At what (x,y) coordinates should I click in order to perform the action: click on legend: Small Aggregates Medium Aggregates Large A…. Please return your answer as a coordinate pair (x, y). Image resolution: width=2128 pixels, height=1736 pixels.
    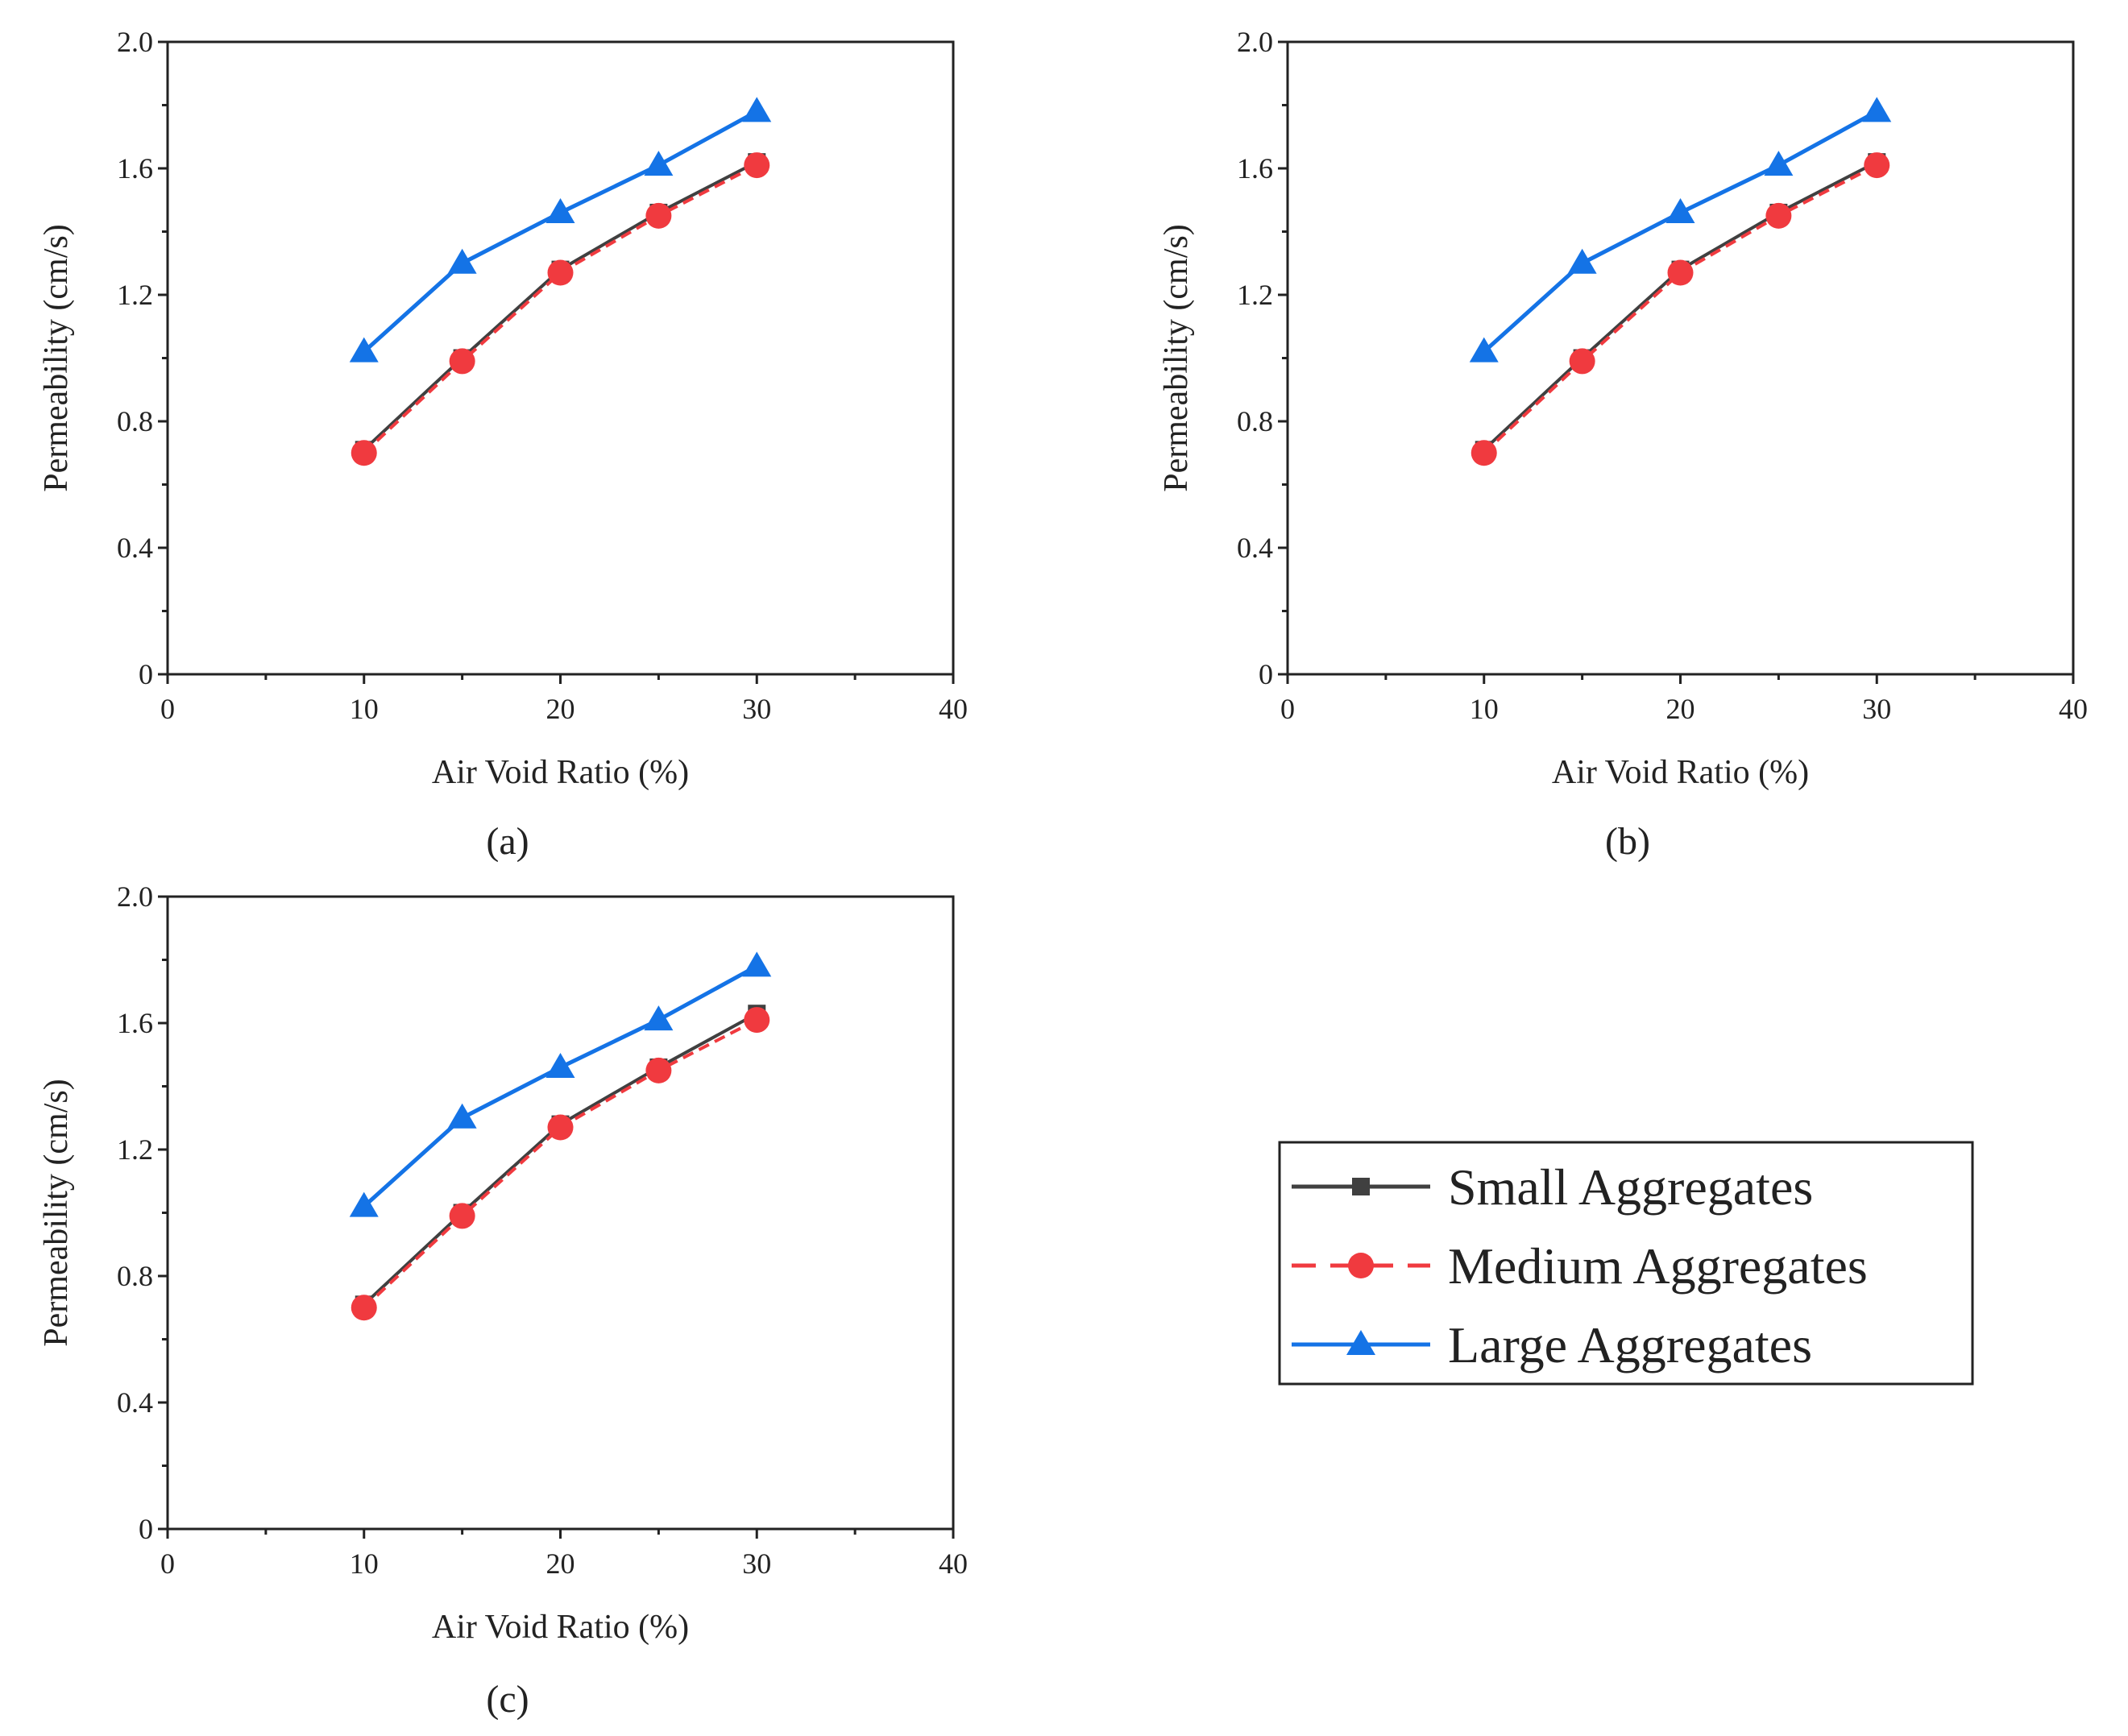
    Looking at the image, I should click on (1626, 1264).